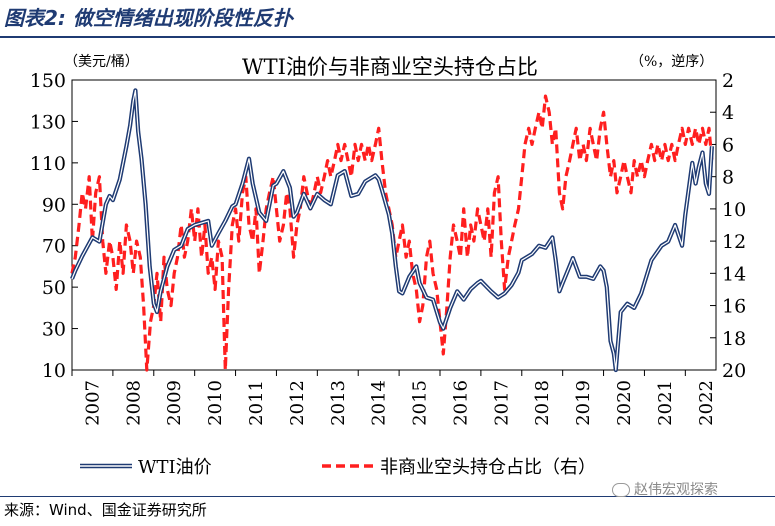 The image size is (775, 526). I want to click on x-tick-label: 2021, so click(665, 403).